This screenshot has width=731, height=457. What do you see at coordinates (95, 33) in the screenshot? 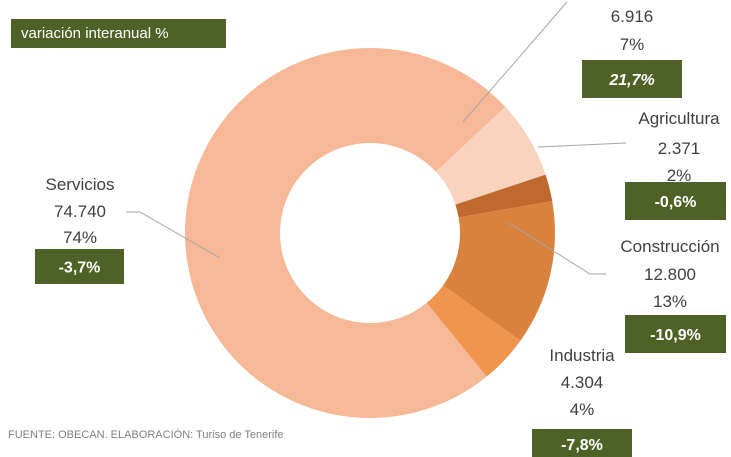
I see `legend-variacion-label: variación interanual %` at bounding box center [95, 33].